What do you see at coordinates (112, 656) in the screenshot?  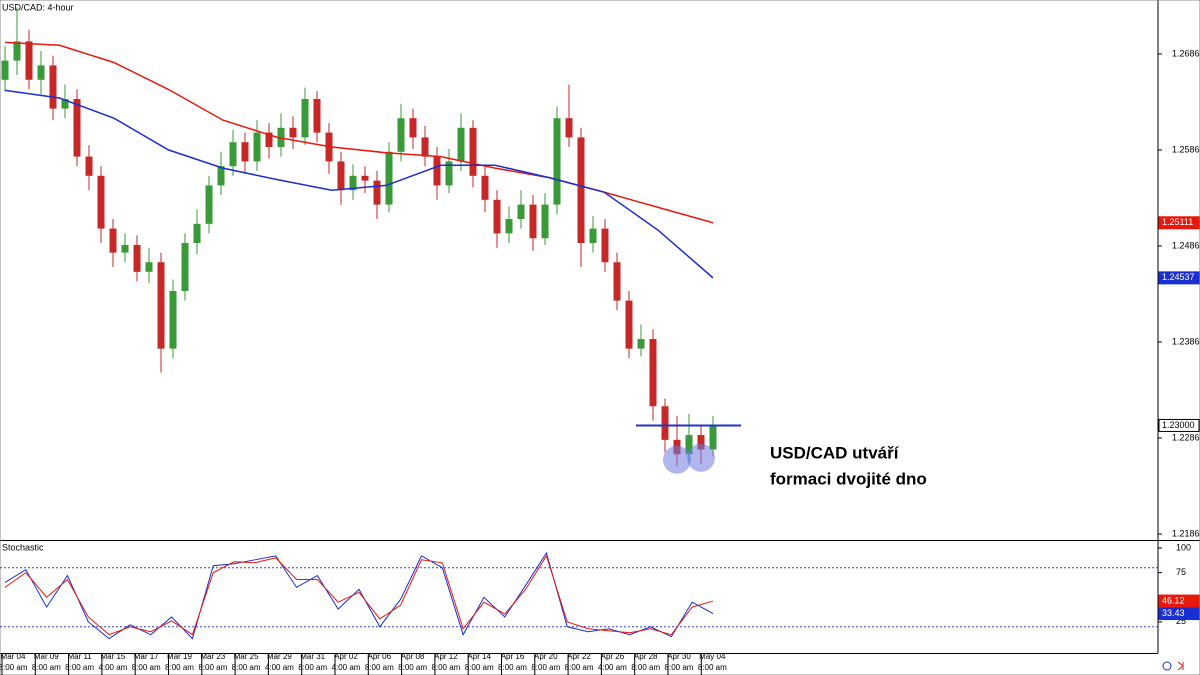 I see `x-tick-label: Mar 15` at bounding box center [112, 656].